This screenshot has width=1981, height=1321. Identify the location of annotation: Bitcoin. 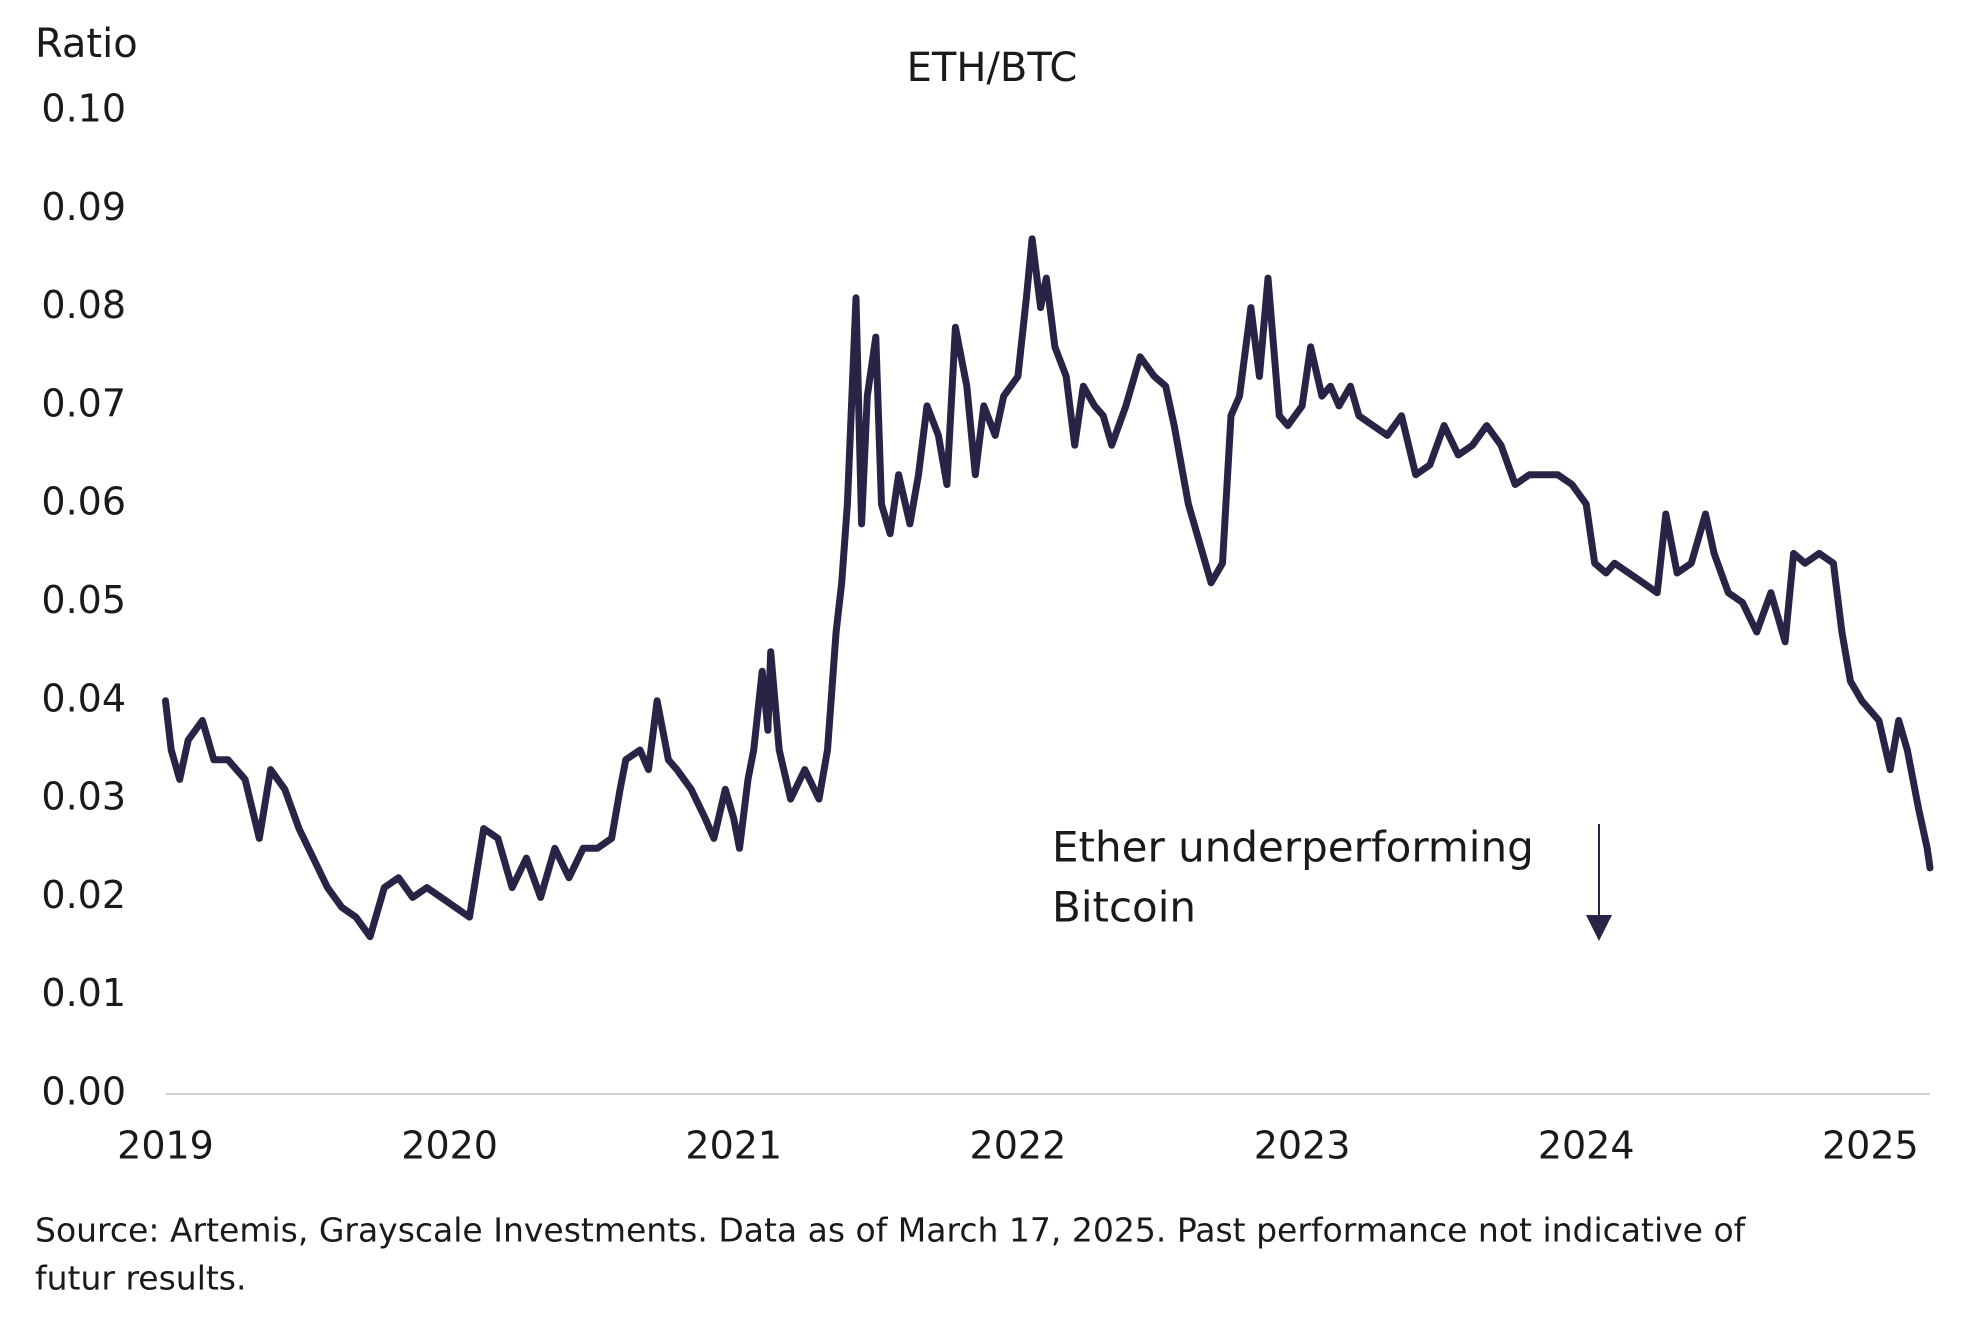
(1124, 907).